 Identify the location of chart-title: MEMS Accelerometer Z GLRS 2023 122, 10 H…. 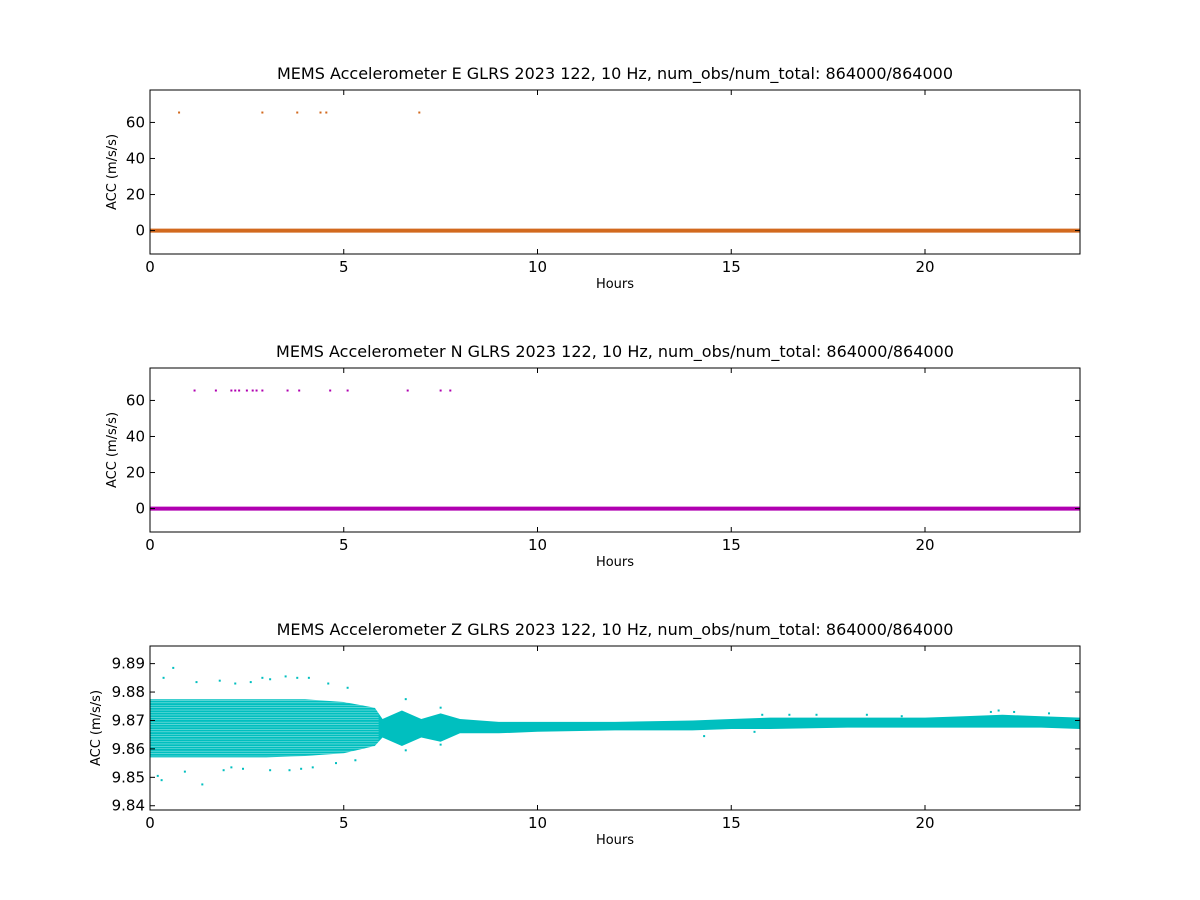
(615, 630).